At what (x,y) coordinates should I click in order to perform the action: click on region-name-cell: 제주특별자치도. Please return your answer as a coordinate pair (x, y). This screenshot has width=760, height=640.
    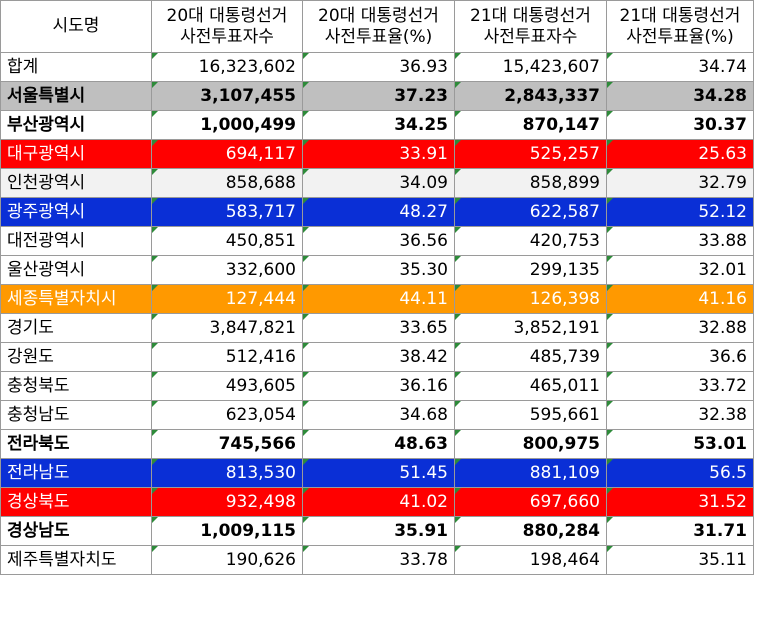
    Looking at the image, I should click on (76, 560).